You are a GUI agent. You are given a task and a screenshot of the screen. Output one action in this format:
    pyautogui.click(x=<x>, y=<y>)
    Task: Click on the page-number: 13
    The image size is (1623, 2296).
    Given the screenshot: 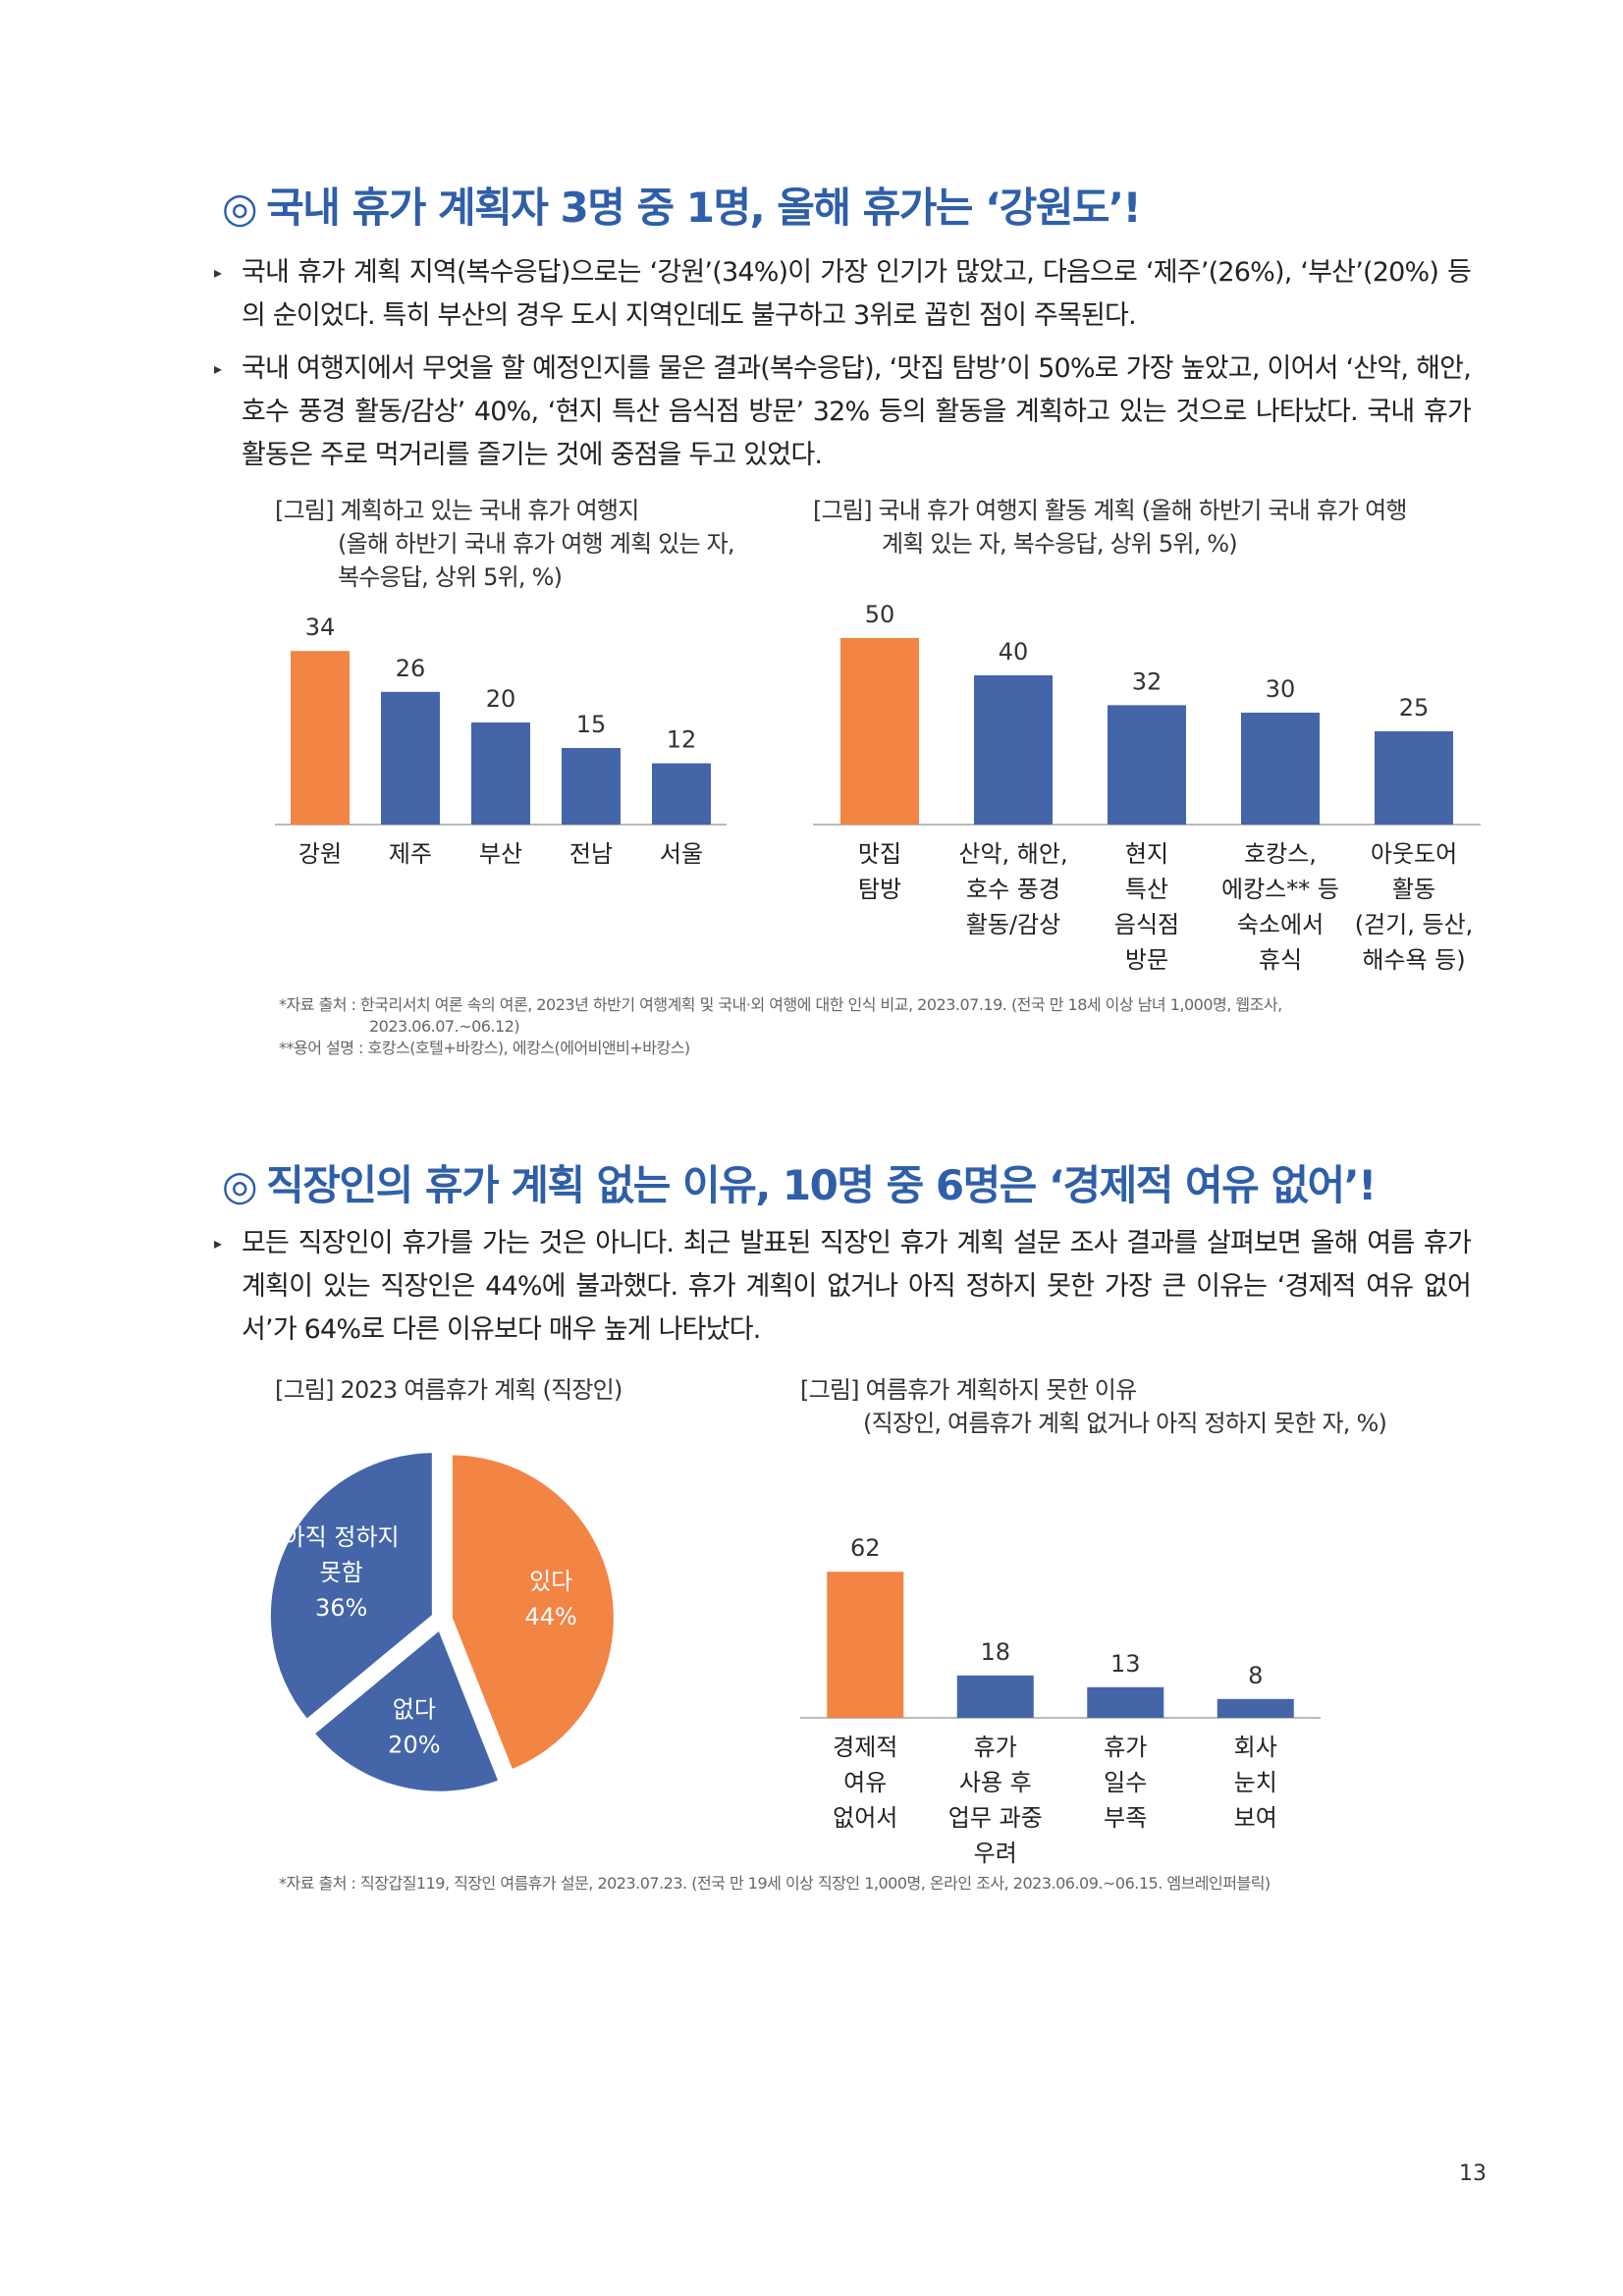 What is the action you would take?
    pyautogui.click(x=1473, y=2174)
    